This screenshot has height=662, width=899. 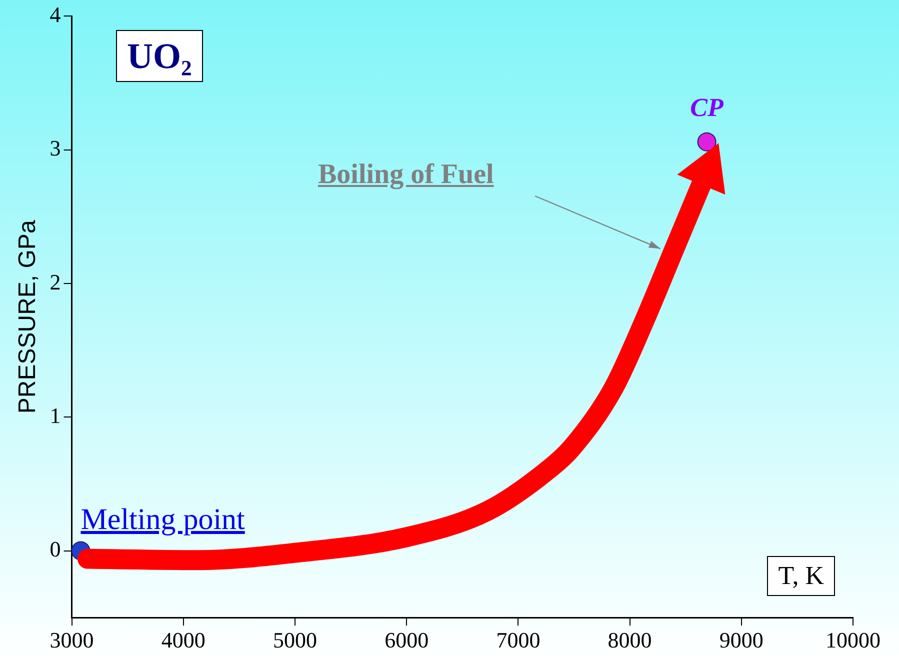 I want to click on x-tick-label: 7000, so click(x=518, y=640).